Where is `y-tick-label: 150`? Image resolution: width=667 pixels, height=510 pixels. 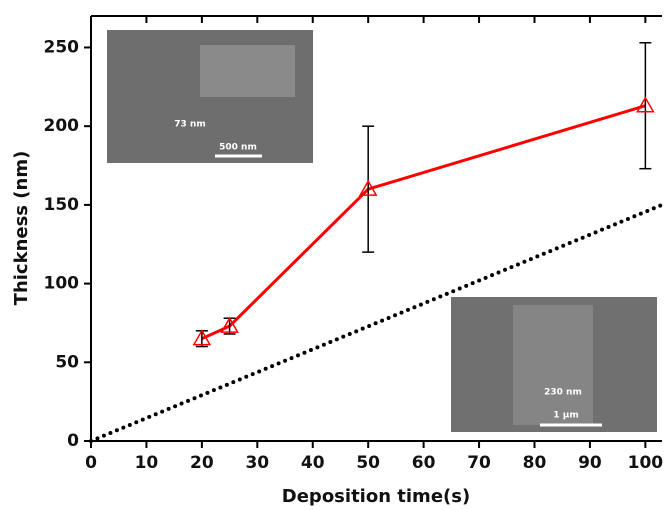
y-tick-label: 150 is located at coordinates (62, 205).